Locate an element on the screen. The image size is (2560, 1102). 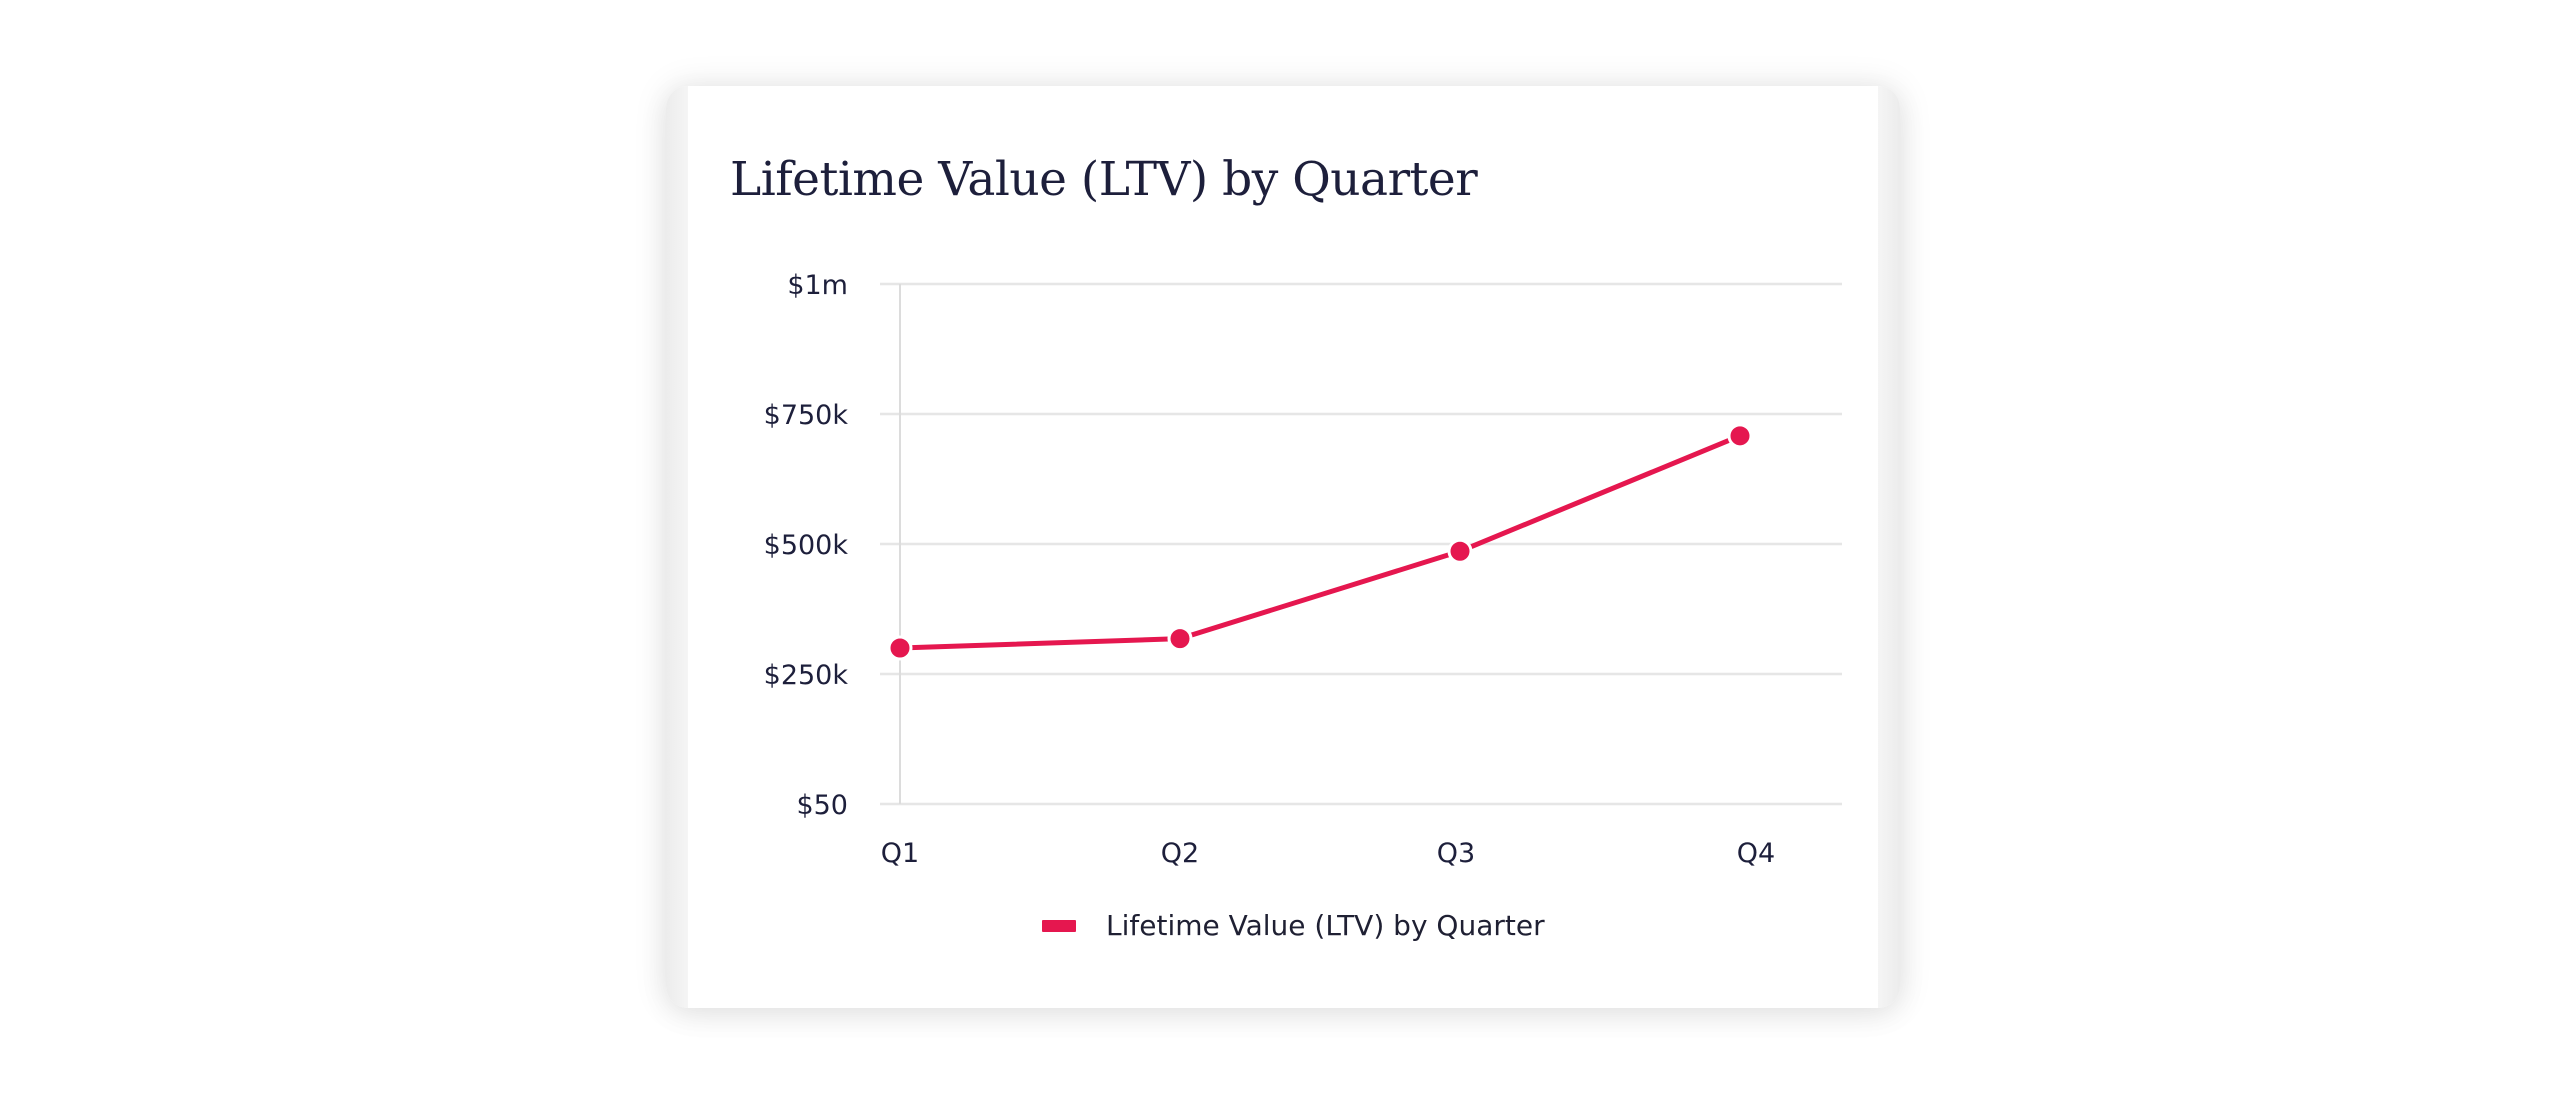
x-tick-label: Q4 is located at coordinates (1756, 853).